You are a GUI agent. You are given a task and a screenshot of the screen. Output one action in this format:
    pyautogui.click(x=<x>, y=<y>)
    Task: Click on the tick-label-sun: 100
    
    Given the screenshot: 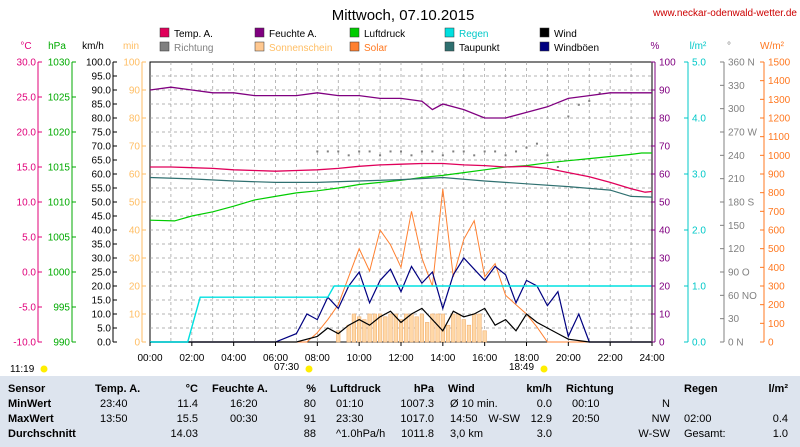 What is the action you would take?
    pyautogui.click(x=131, y=63)
    